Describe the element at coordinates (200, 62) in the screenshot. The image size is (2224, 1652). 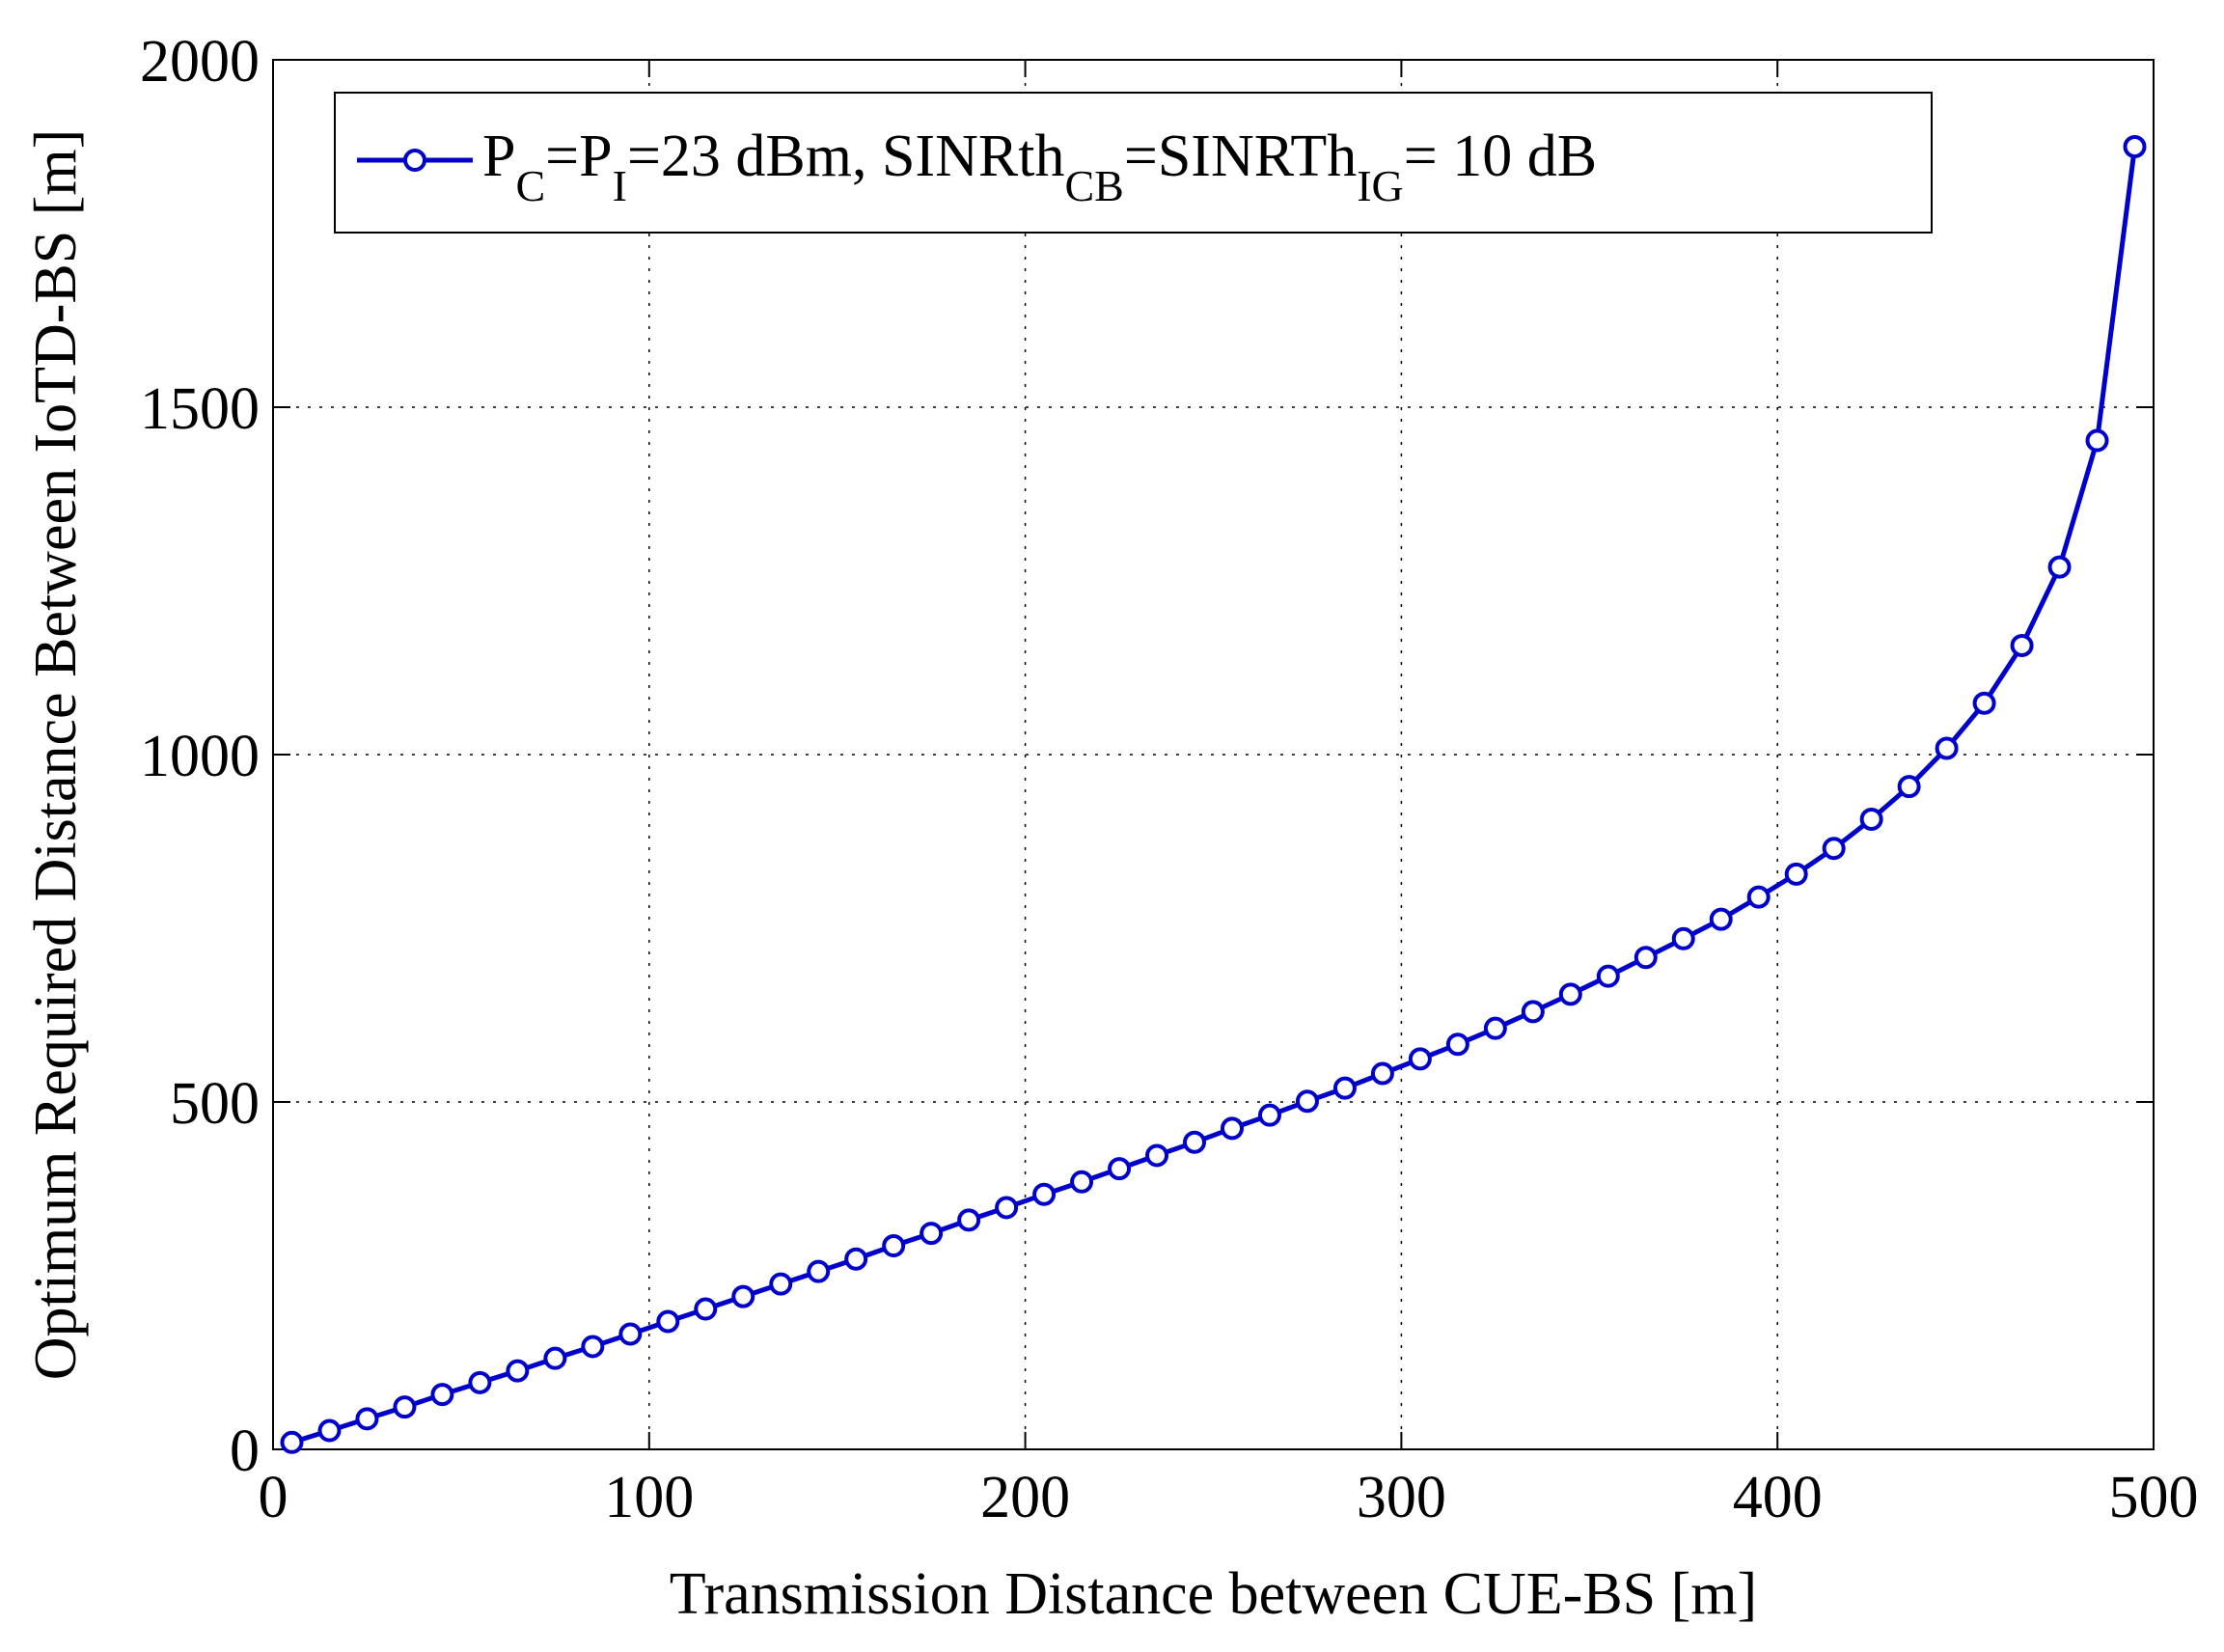
I see `y-tick-label: 2000` at that location.